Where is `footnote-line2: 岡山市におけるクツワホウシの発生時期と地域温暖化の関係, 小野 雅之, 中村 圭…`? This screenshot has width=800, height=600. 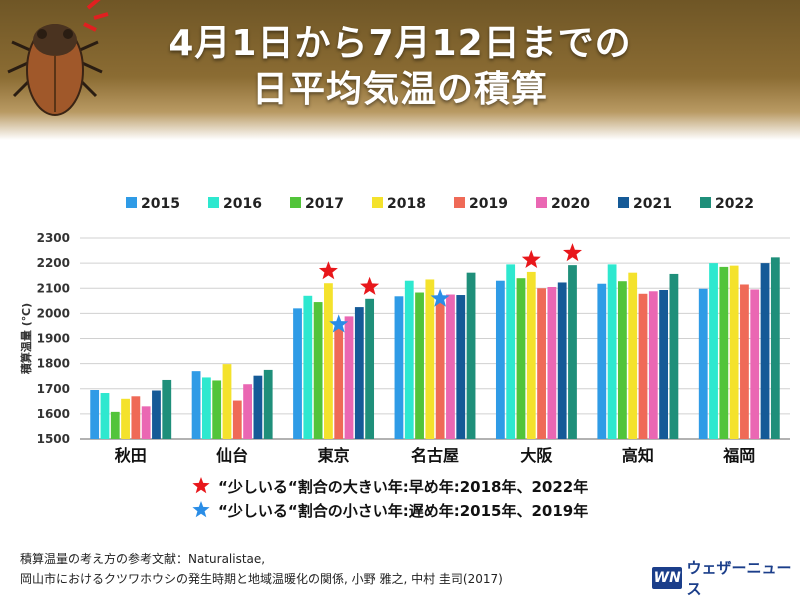
footnote-line2: 岡山市におけるクツワホウシの発生時期と地域温暖化の関係, 小野 雅之, 中村 圭… is located at coordinates (261, 579).